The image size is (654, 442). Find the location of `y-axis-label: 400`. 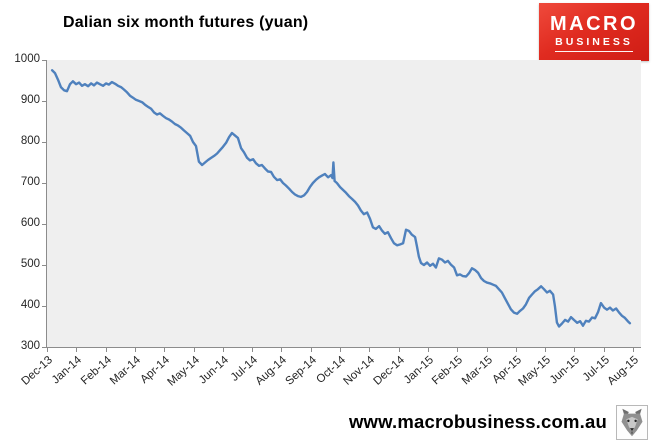

y-axis-label: 400 is located at coordinates (30, 305).